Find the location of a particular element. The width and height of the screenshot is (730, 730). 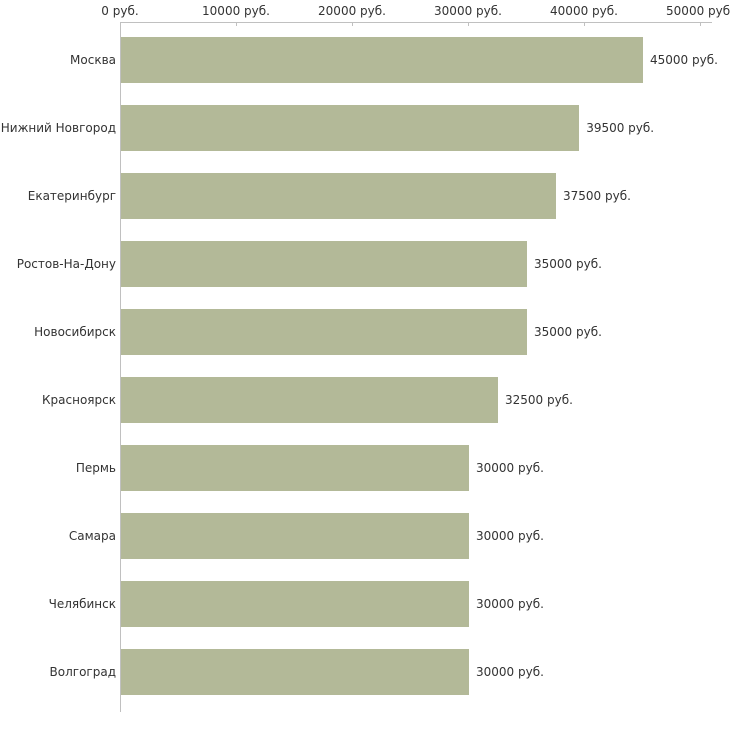

x-tick-label: 30000 руб. is located at coordinates (468, 11).